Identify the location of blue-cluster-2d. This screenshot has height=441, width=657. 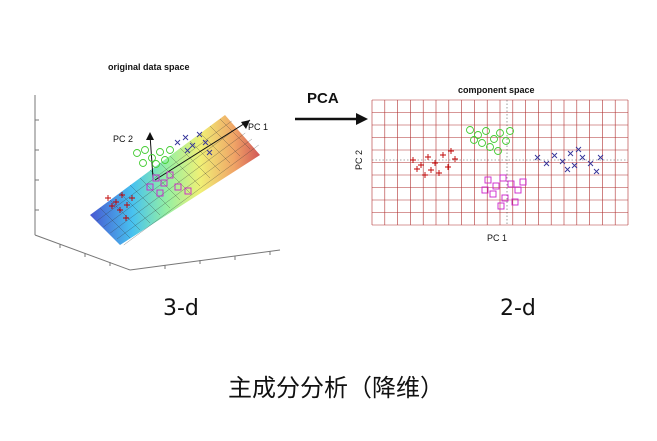
(569, 160).